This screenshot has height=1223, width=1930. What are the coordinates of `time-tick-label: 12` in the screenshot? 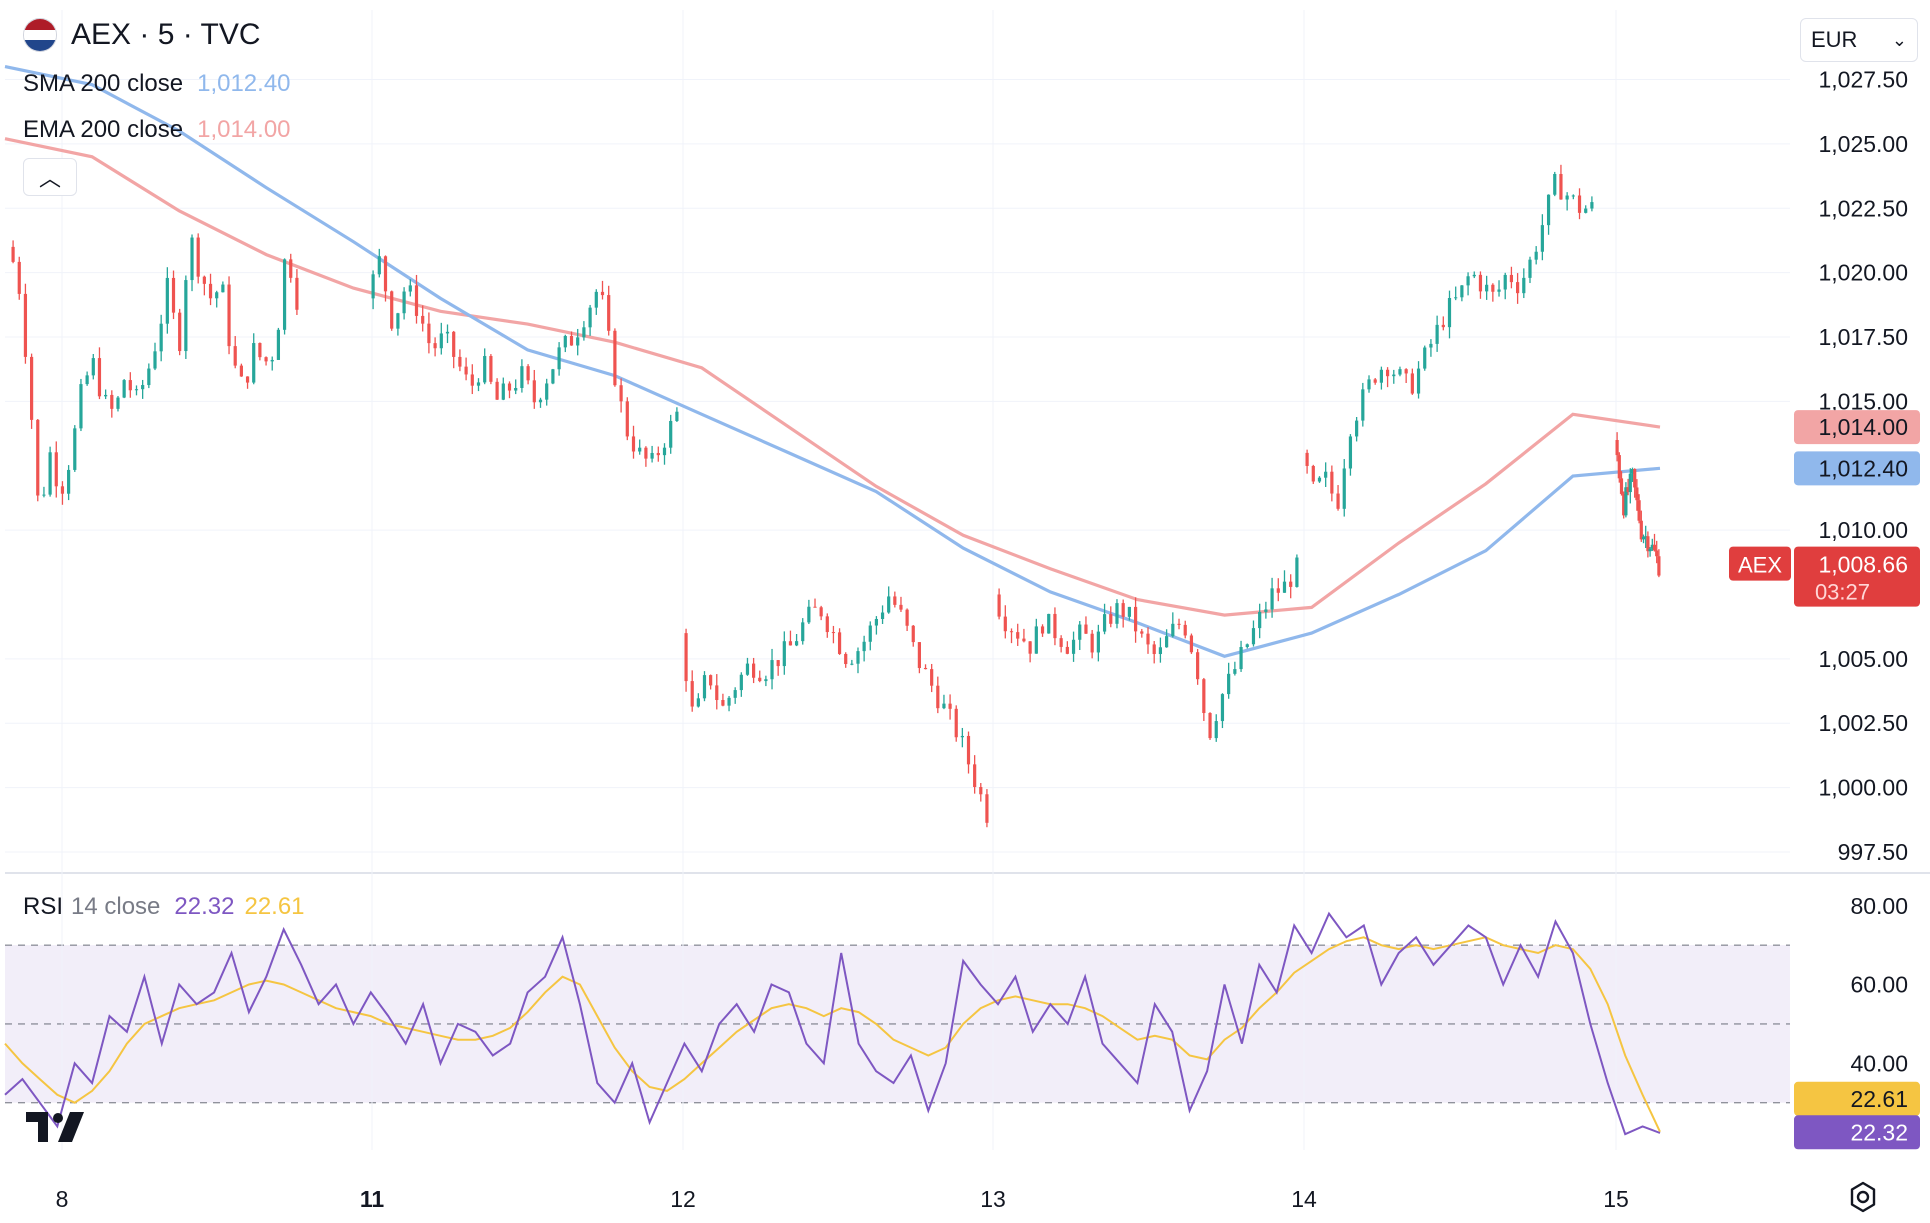 It's located at (683, 1199).